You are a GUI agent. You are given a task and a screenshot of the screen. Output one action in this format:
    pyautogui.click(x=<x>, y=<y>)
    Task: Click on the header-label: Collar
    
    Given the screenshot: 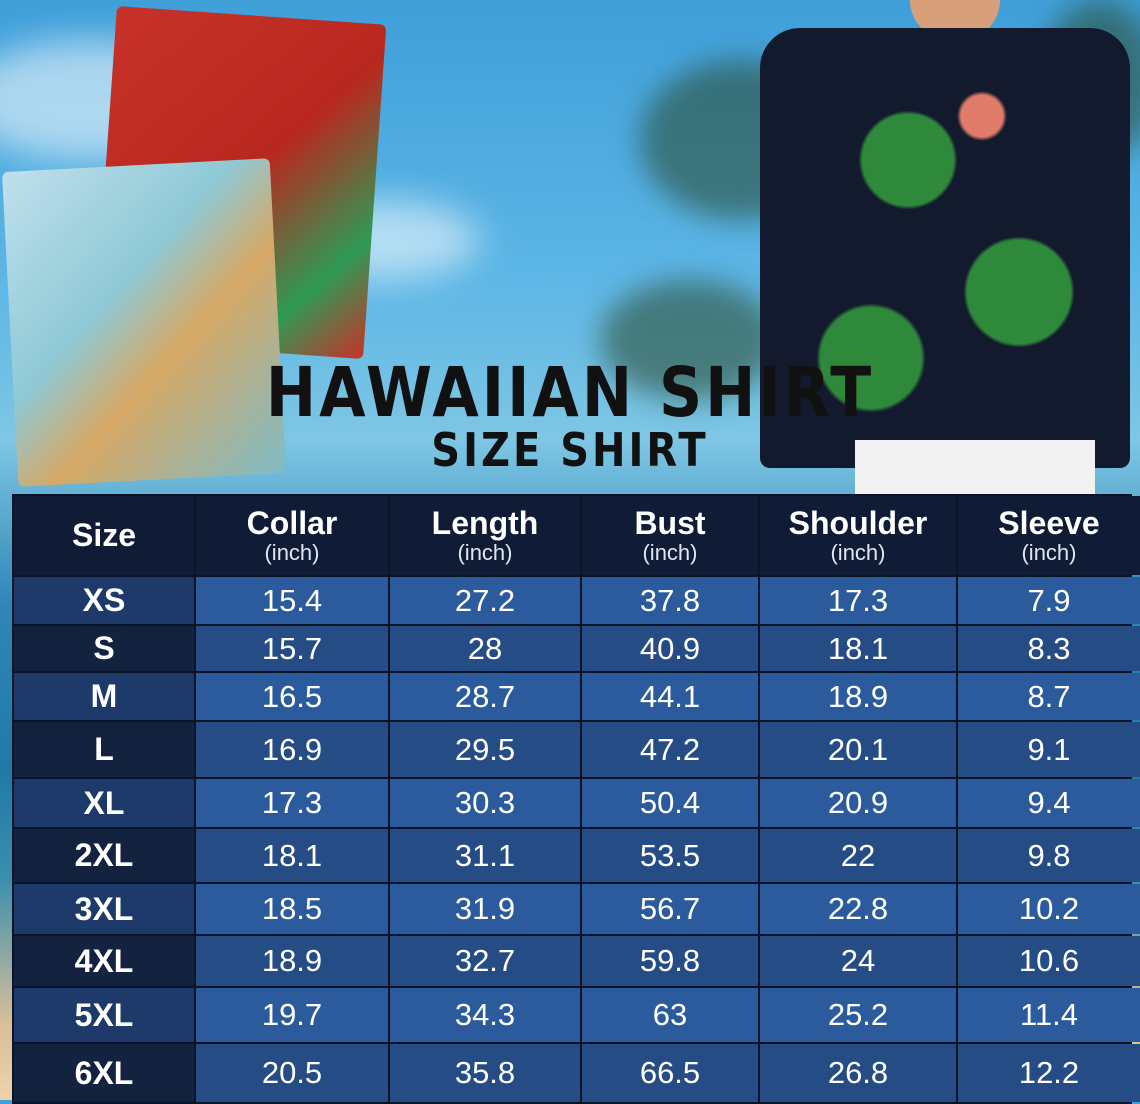 What is the action you would take?
    pyautogui.click(x=292, y=523)
    